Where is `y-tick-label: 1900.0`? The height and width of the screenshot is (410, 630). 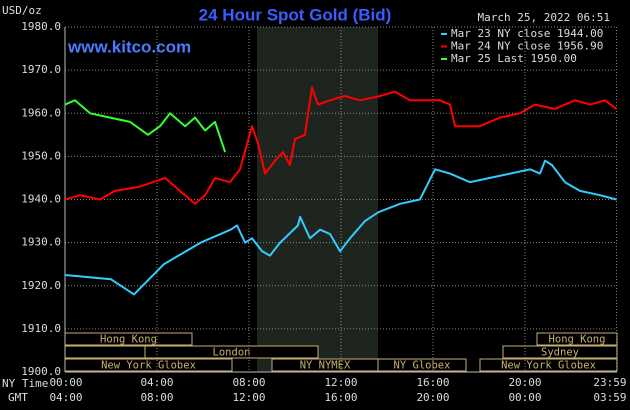 y-tick-label: 1900.0 is located at coordinates (41, 371).